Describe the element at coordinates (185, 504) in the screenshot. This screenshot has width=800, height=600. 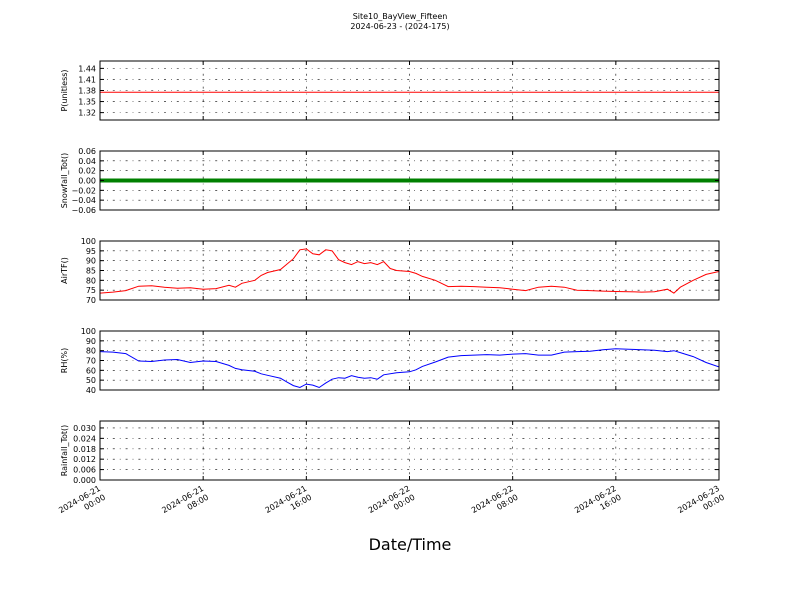
I see `x-tick-label: 2024-06-2108:00` at that location.